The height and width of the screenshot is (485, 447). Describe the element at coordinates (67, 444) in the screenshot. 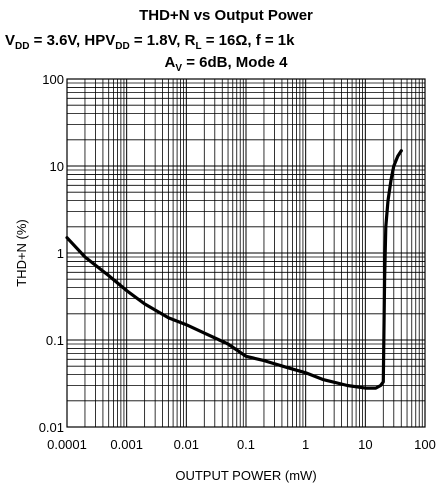

I see `x-tick-label: 0.0001` at that location.